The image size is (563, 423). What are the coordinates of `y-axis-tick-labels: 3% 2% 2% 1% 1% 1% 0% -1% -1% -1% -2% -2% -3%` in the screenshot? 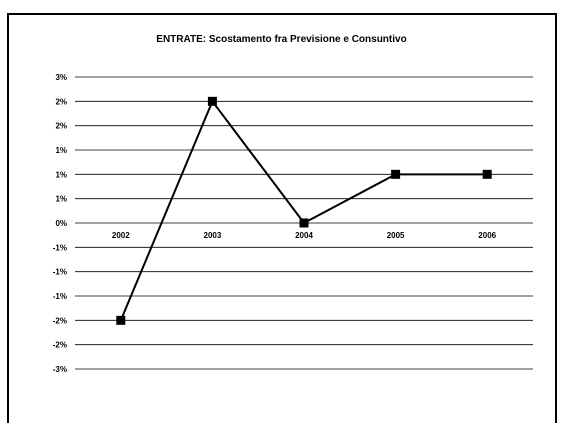 It's located at (60, 223).